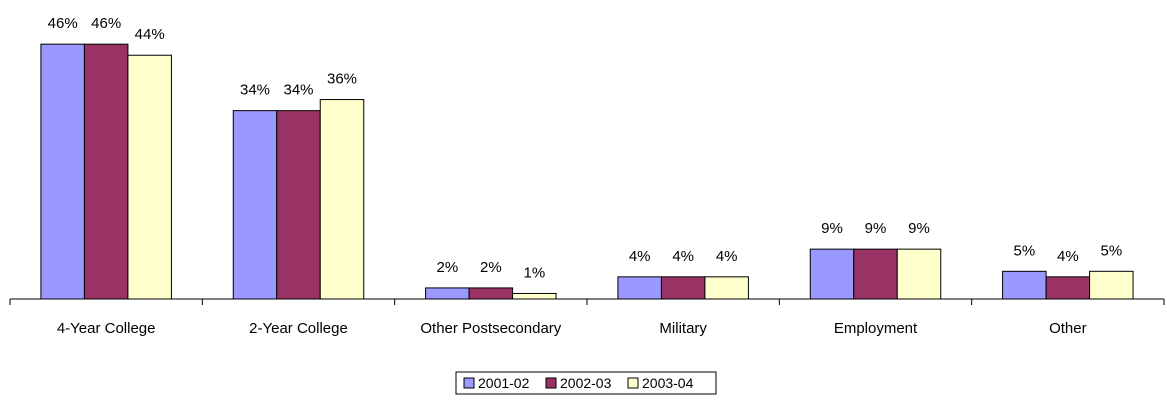 Image resolution: width=1167 pixels, height=406 pixels. Describe the element at coordinates (1068, 328) in the screenshot. I see `category-label: Other` at that location.